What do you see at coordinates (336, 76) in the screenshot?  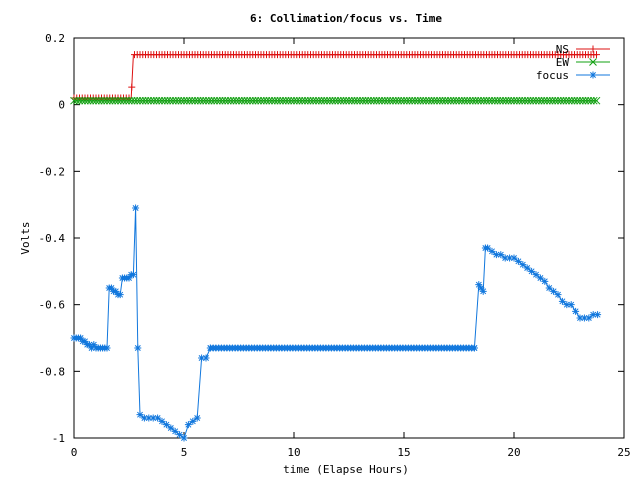 I see `series-line-NS` at bounding box center [336, 76].